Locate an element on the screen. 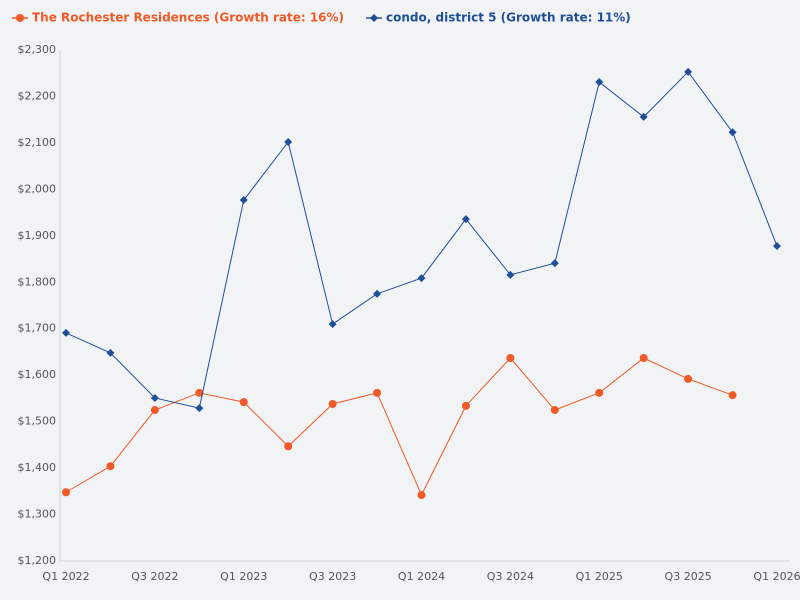 The width and height of the screenshot is (800, 600). x-tick-label: Q3 2023 is located at coordinates (332, 576).